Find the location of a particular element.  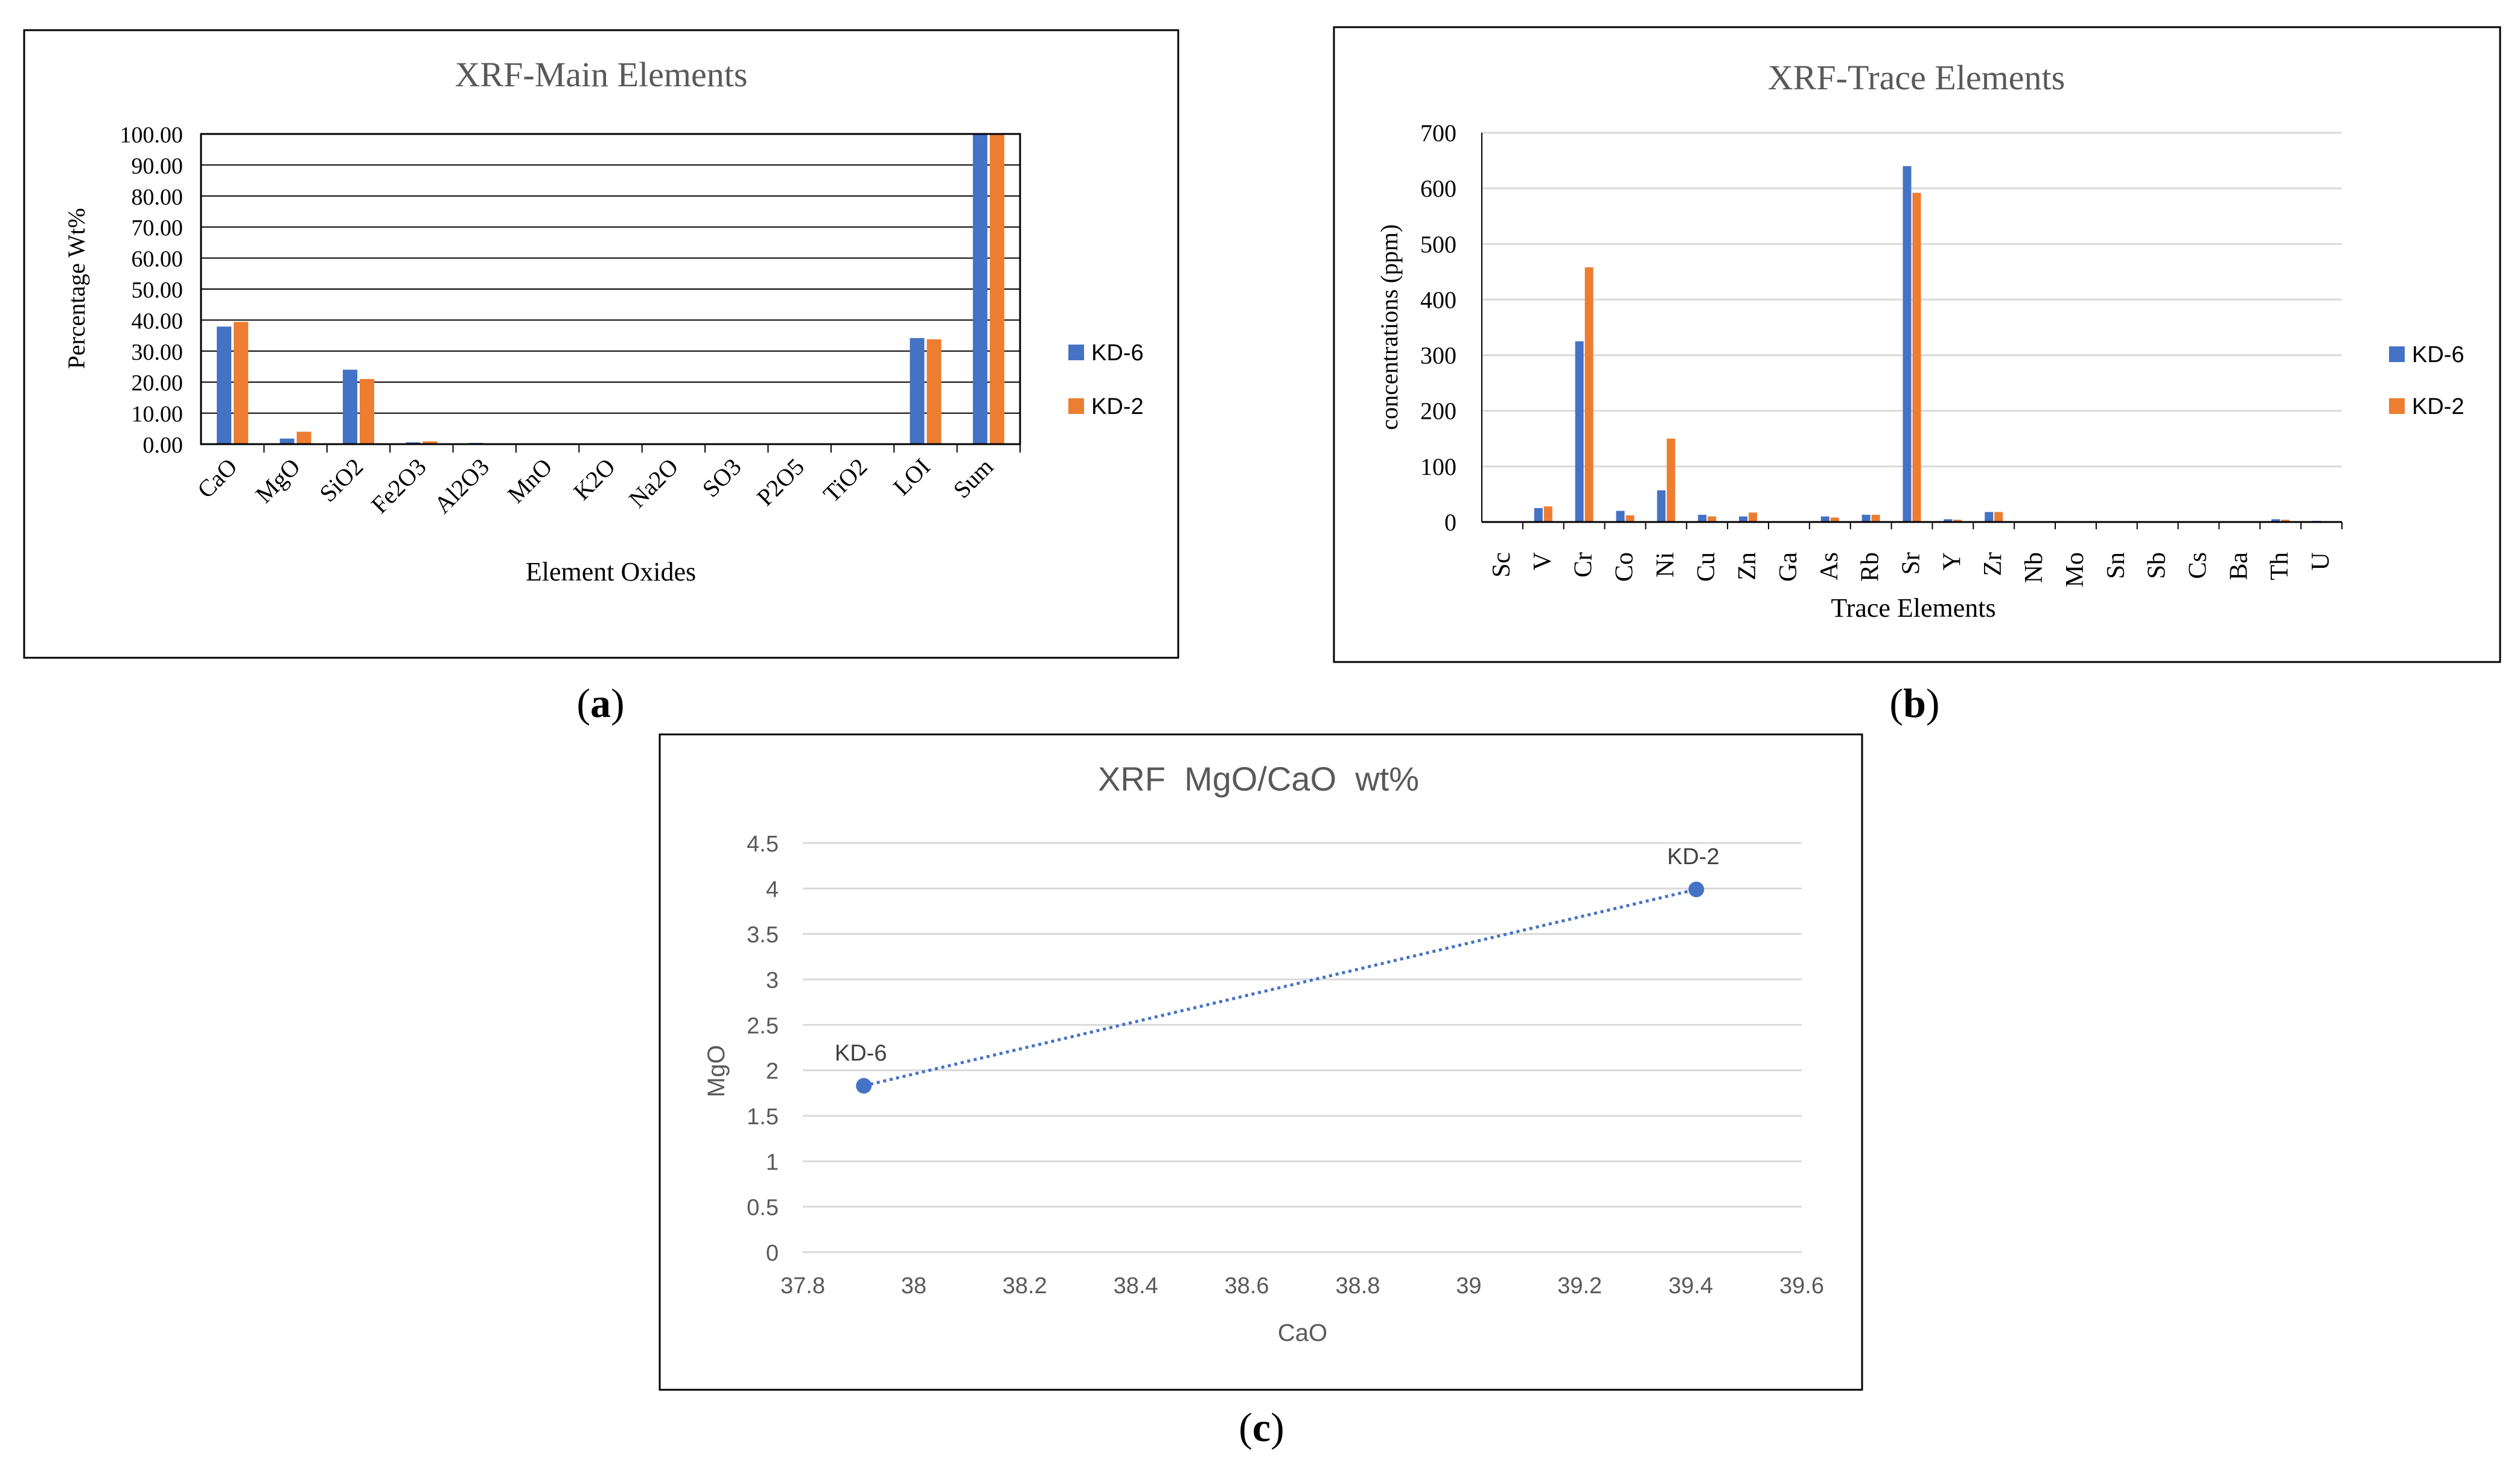

panel-b-legend-kd2: KD-2 is located at coordinates (2438, 406).